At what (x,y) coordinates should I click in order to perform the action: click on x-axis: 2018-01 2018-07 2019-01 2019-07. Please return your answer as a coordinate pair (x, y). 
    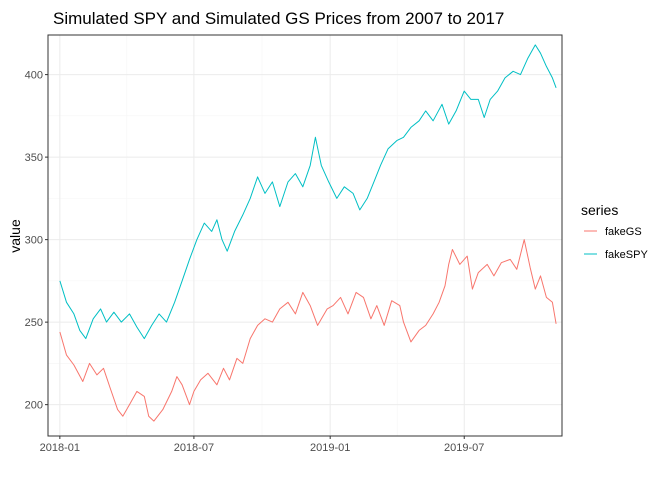
    Looking at the image, I should click on (262, 445).